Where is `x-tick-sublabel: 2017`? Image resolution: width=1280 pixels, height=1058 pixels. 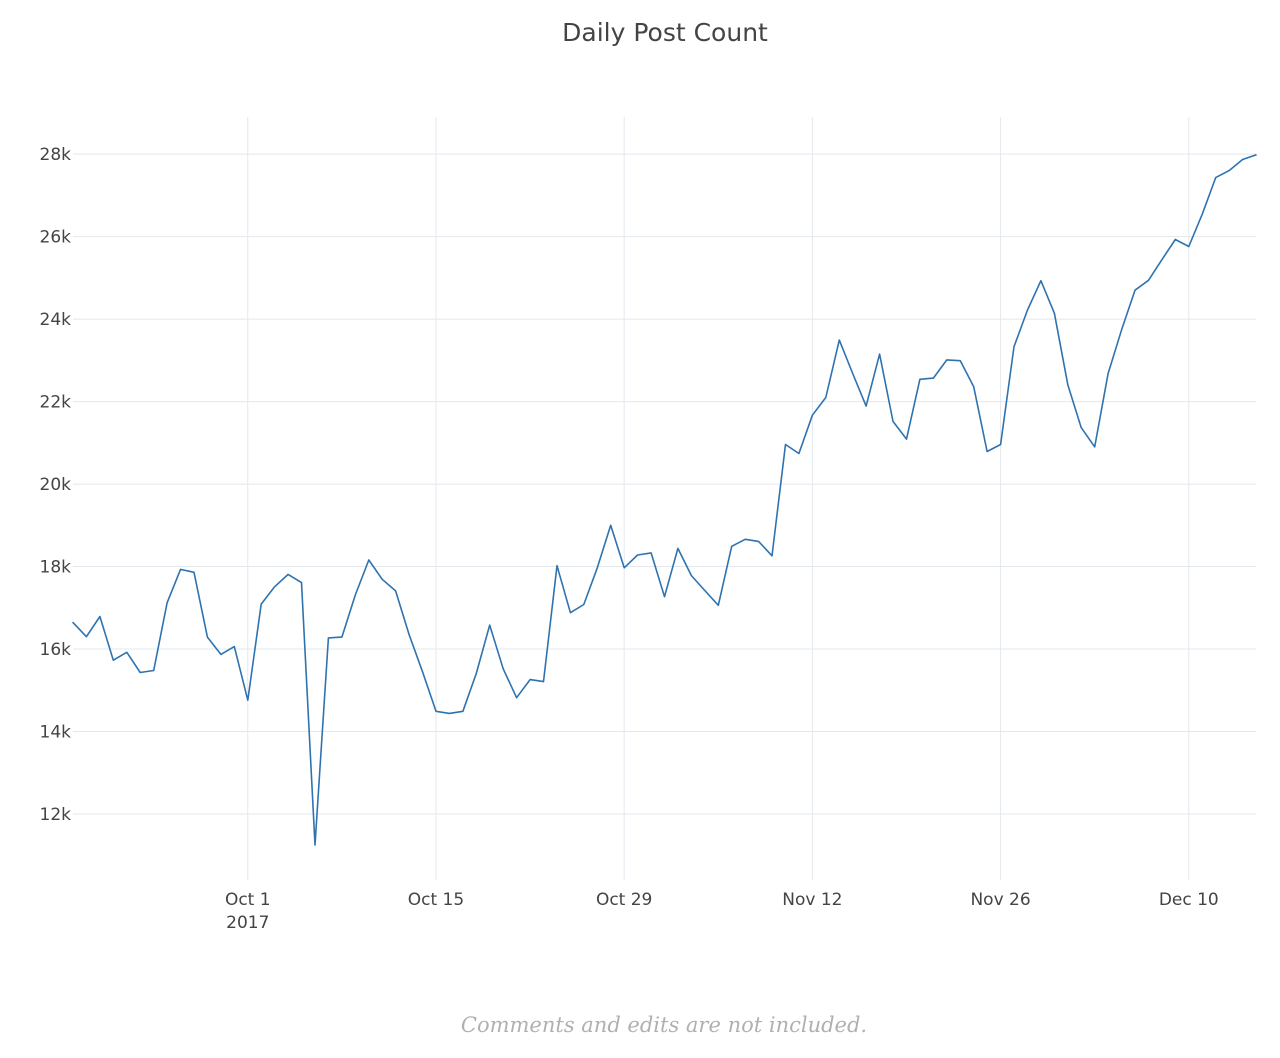
x-tick-sublabel: 2017 is located at coordinates (247, 923).